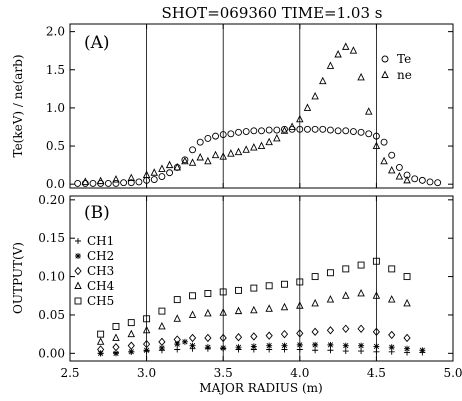 The width and height of the screenshot is (462, 401). I want to click on legend-te-marker, so click(385, 59).